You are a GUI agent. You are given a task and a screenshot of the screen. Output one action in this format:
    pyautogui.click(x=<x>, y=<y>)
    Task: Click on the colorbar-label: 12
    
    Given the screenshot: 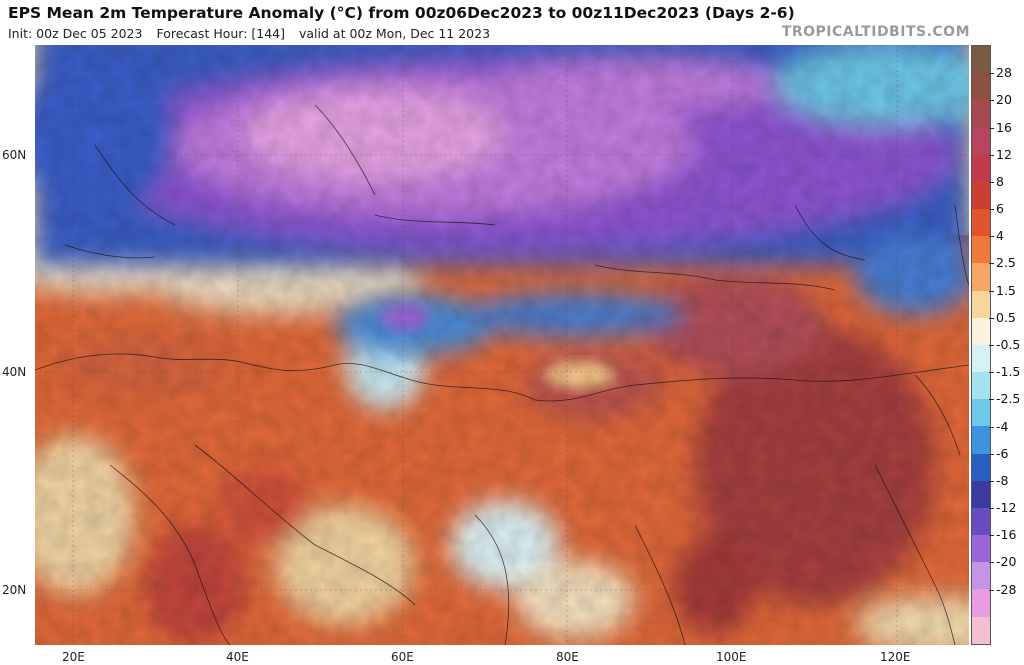 What is the action you would take?
    pyautogui.click(x=1004, y=154)
    